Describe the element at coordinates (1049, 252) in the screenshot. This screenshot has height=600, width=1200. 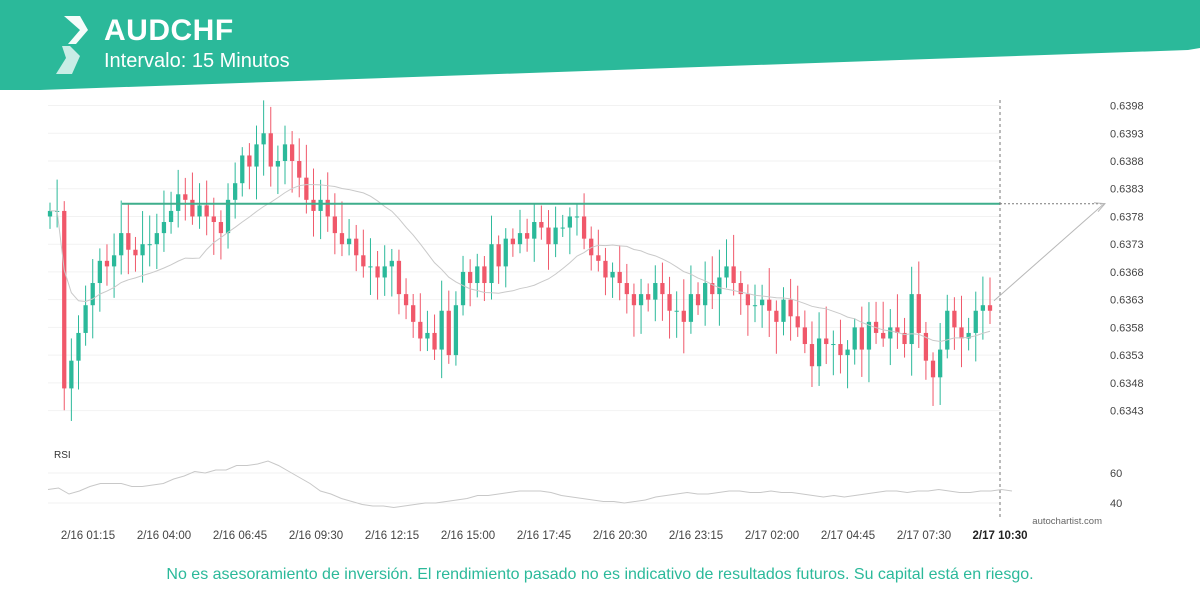
I see `projection-arrow-line` at that location.